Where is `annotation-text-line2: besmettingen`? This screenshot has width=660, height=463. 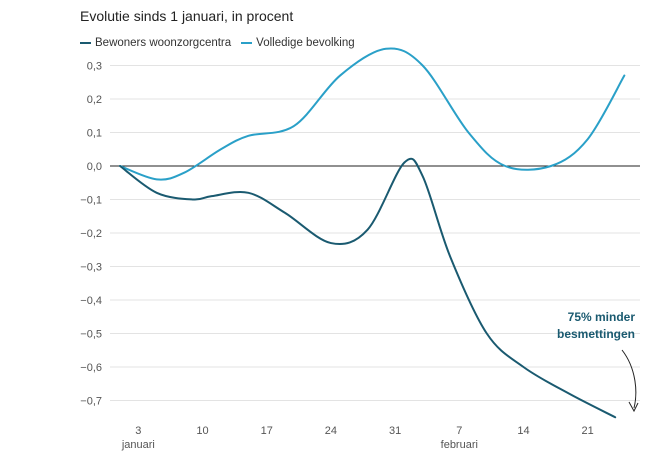 annotation-text-line2: besmettingen is located at coordinates (596, 334).